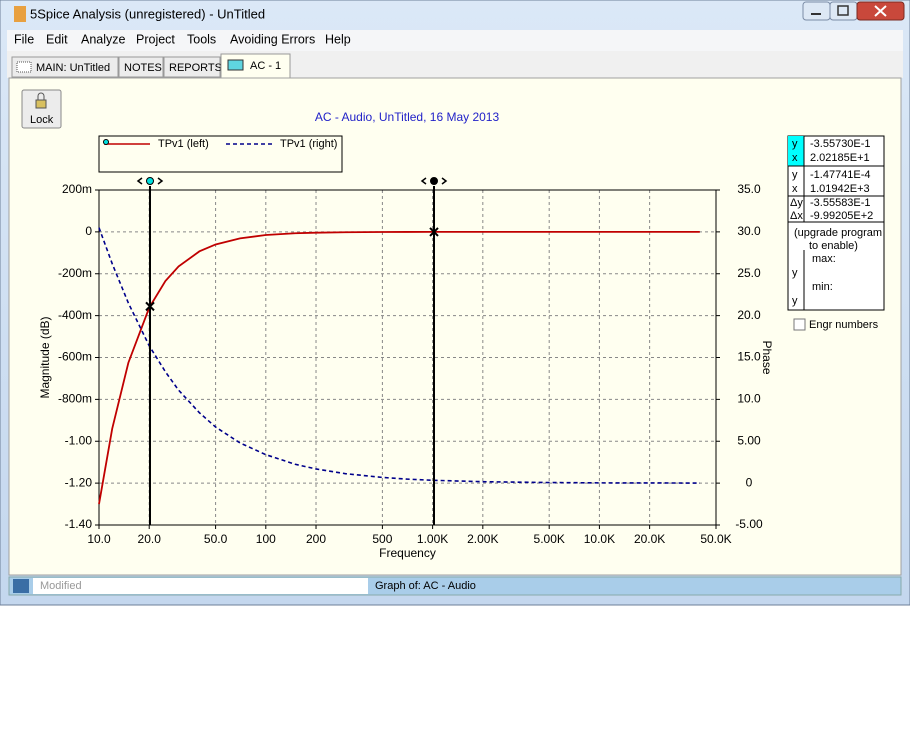 This screenshot has height=750, width=910. What do you see at coordinates (79, 482) in the screenshot?
I see `y-tick-label: -1.20` at bounding box center [79, 482].